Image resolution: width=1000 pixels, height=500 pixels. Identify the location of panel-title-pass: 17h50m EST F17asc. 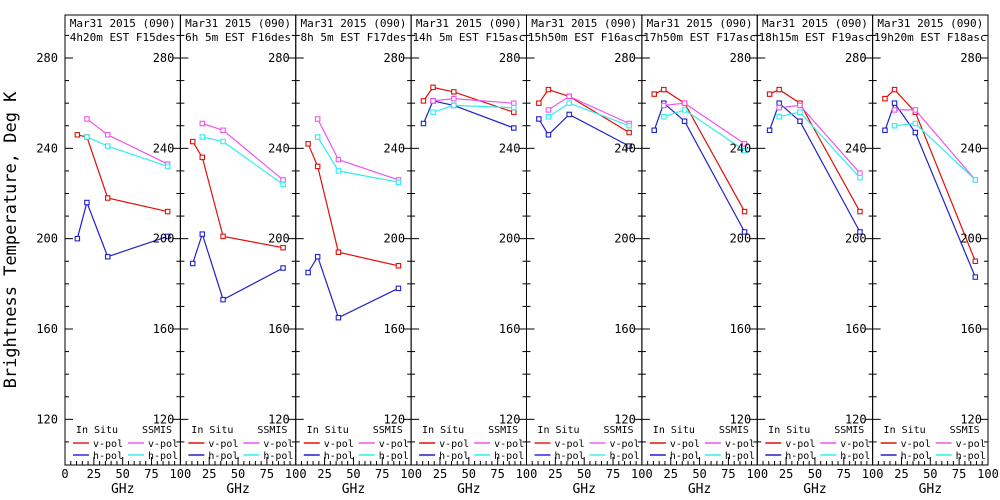
(699, 37).